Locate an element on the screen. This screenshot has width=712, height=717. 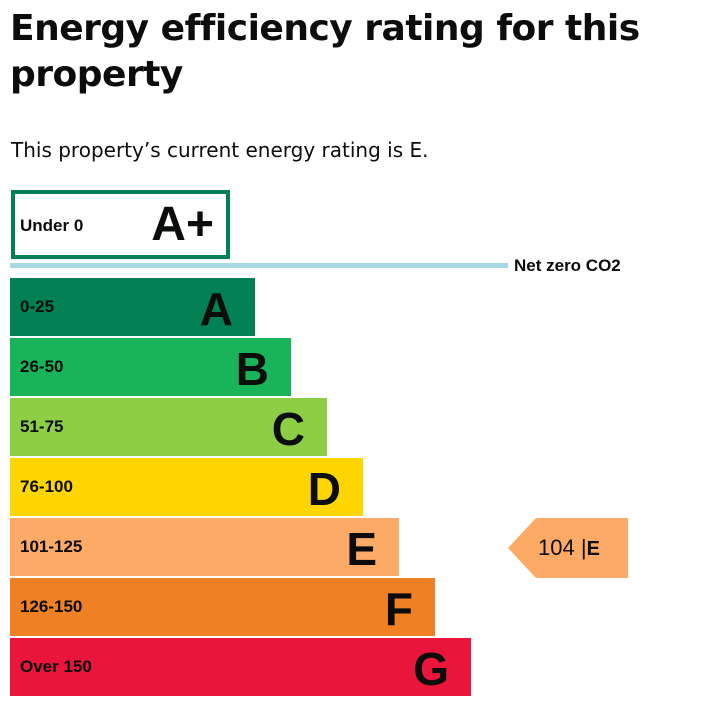
net-zero-label: Net zero CO2 is located at coordinates (567, 265).